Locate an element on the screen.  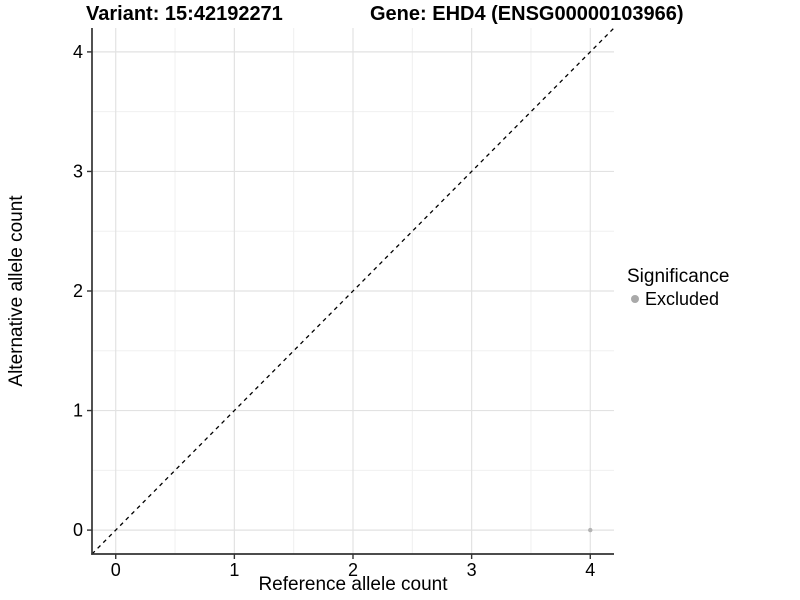
legend: Significance Excluded is located at coordinates (678, 288).